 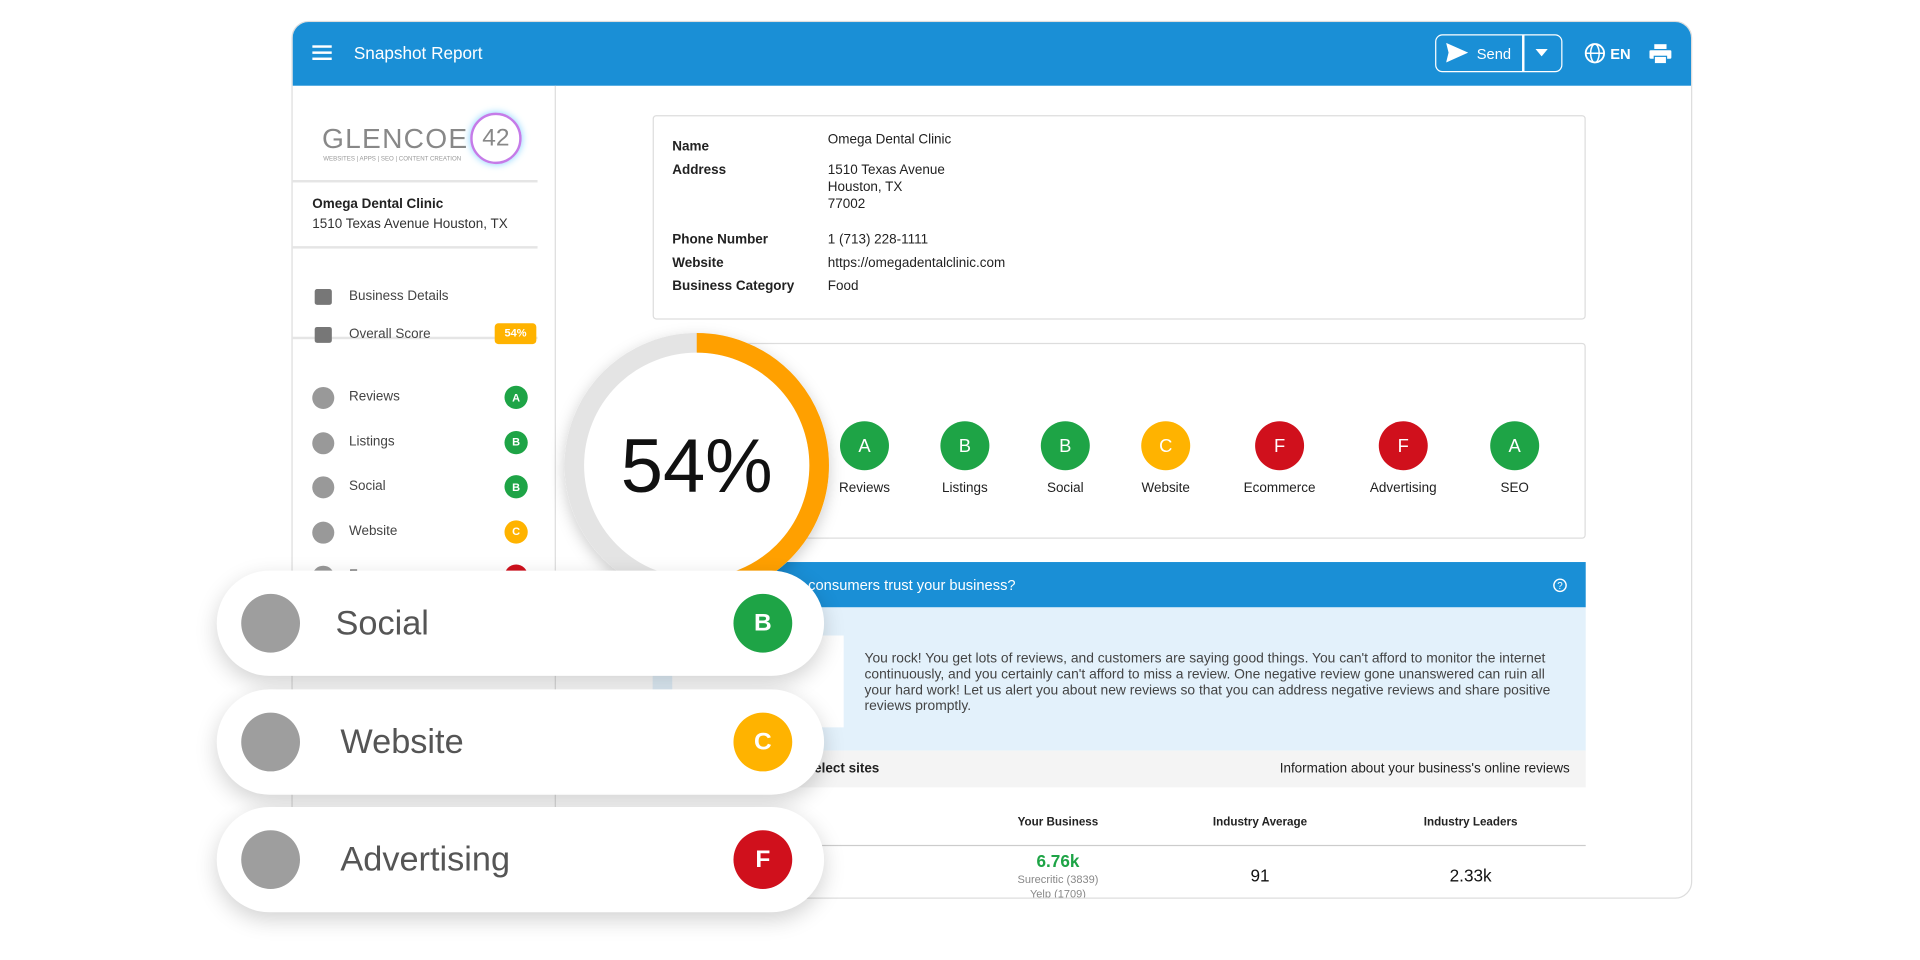 What do you see at coordinates (1595, 53) in the screenshot?
I see `globe-icon` at bounding box center [1595, 53].